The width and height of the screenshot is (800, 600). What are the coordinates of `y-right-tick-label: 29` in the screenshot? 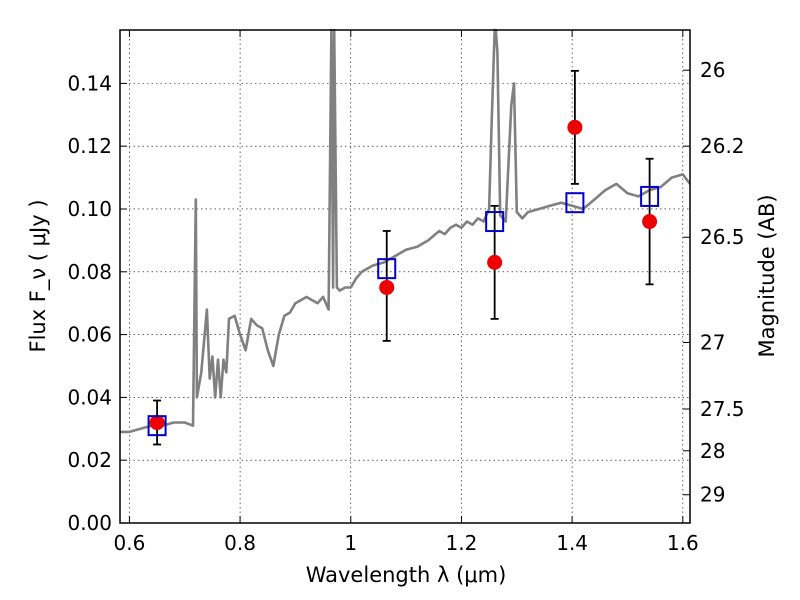 It's located at (712, 495).